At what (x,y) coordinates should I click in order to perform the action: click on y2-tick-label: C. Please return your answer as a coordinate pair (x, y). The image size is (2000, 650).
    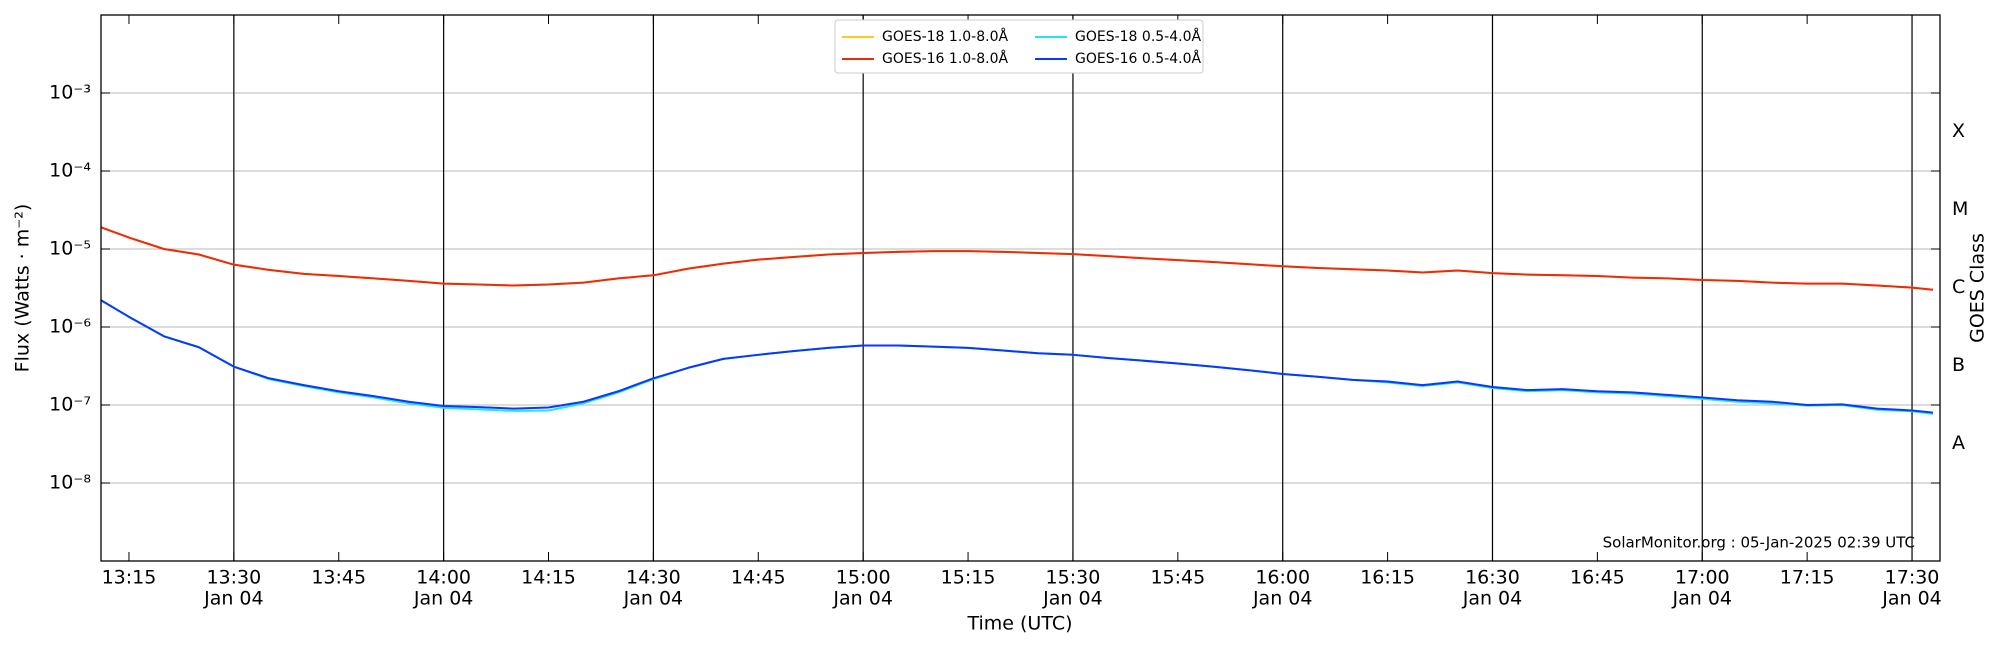
    Looking at the image, I should click on (1958, 287).